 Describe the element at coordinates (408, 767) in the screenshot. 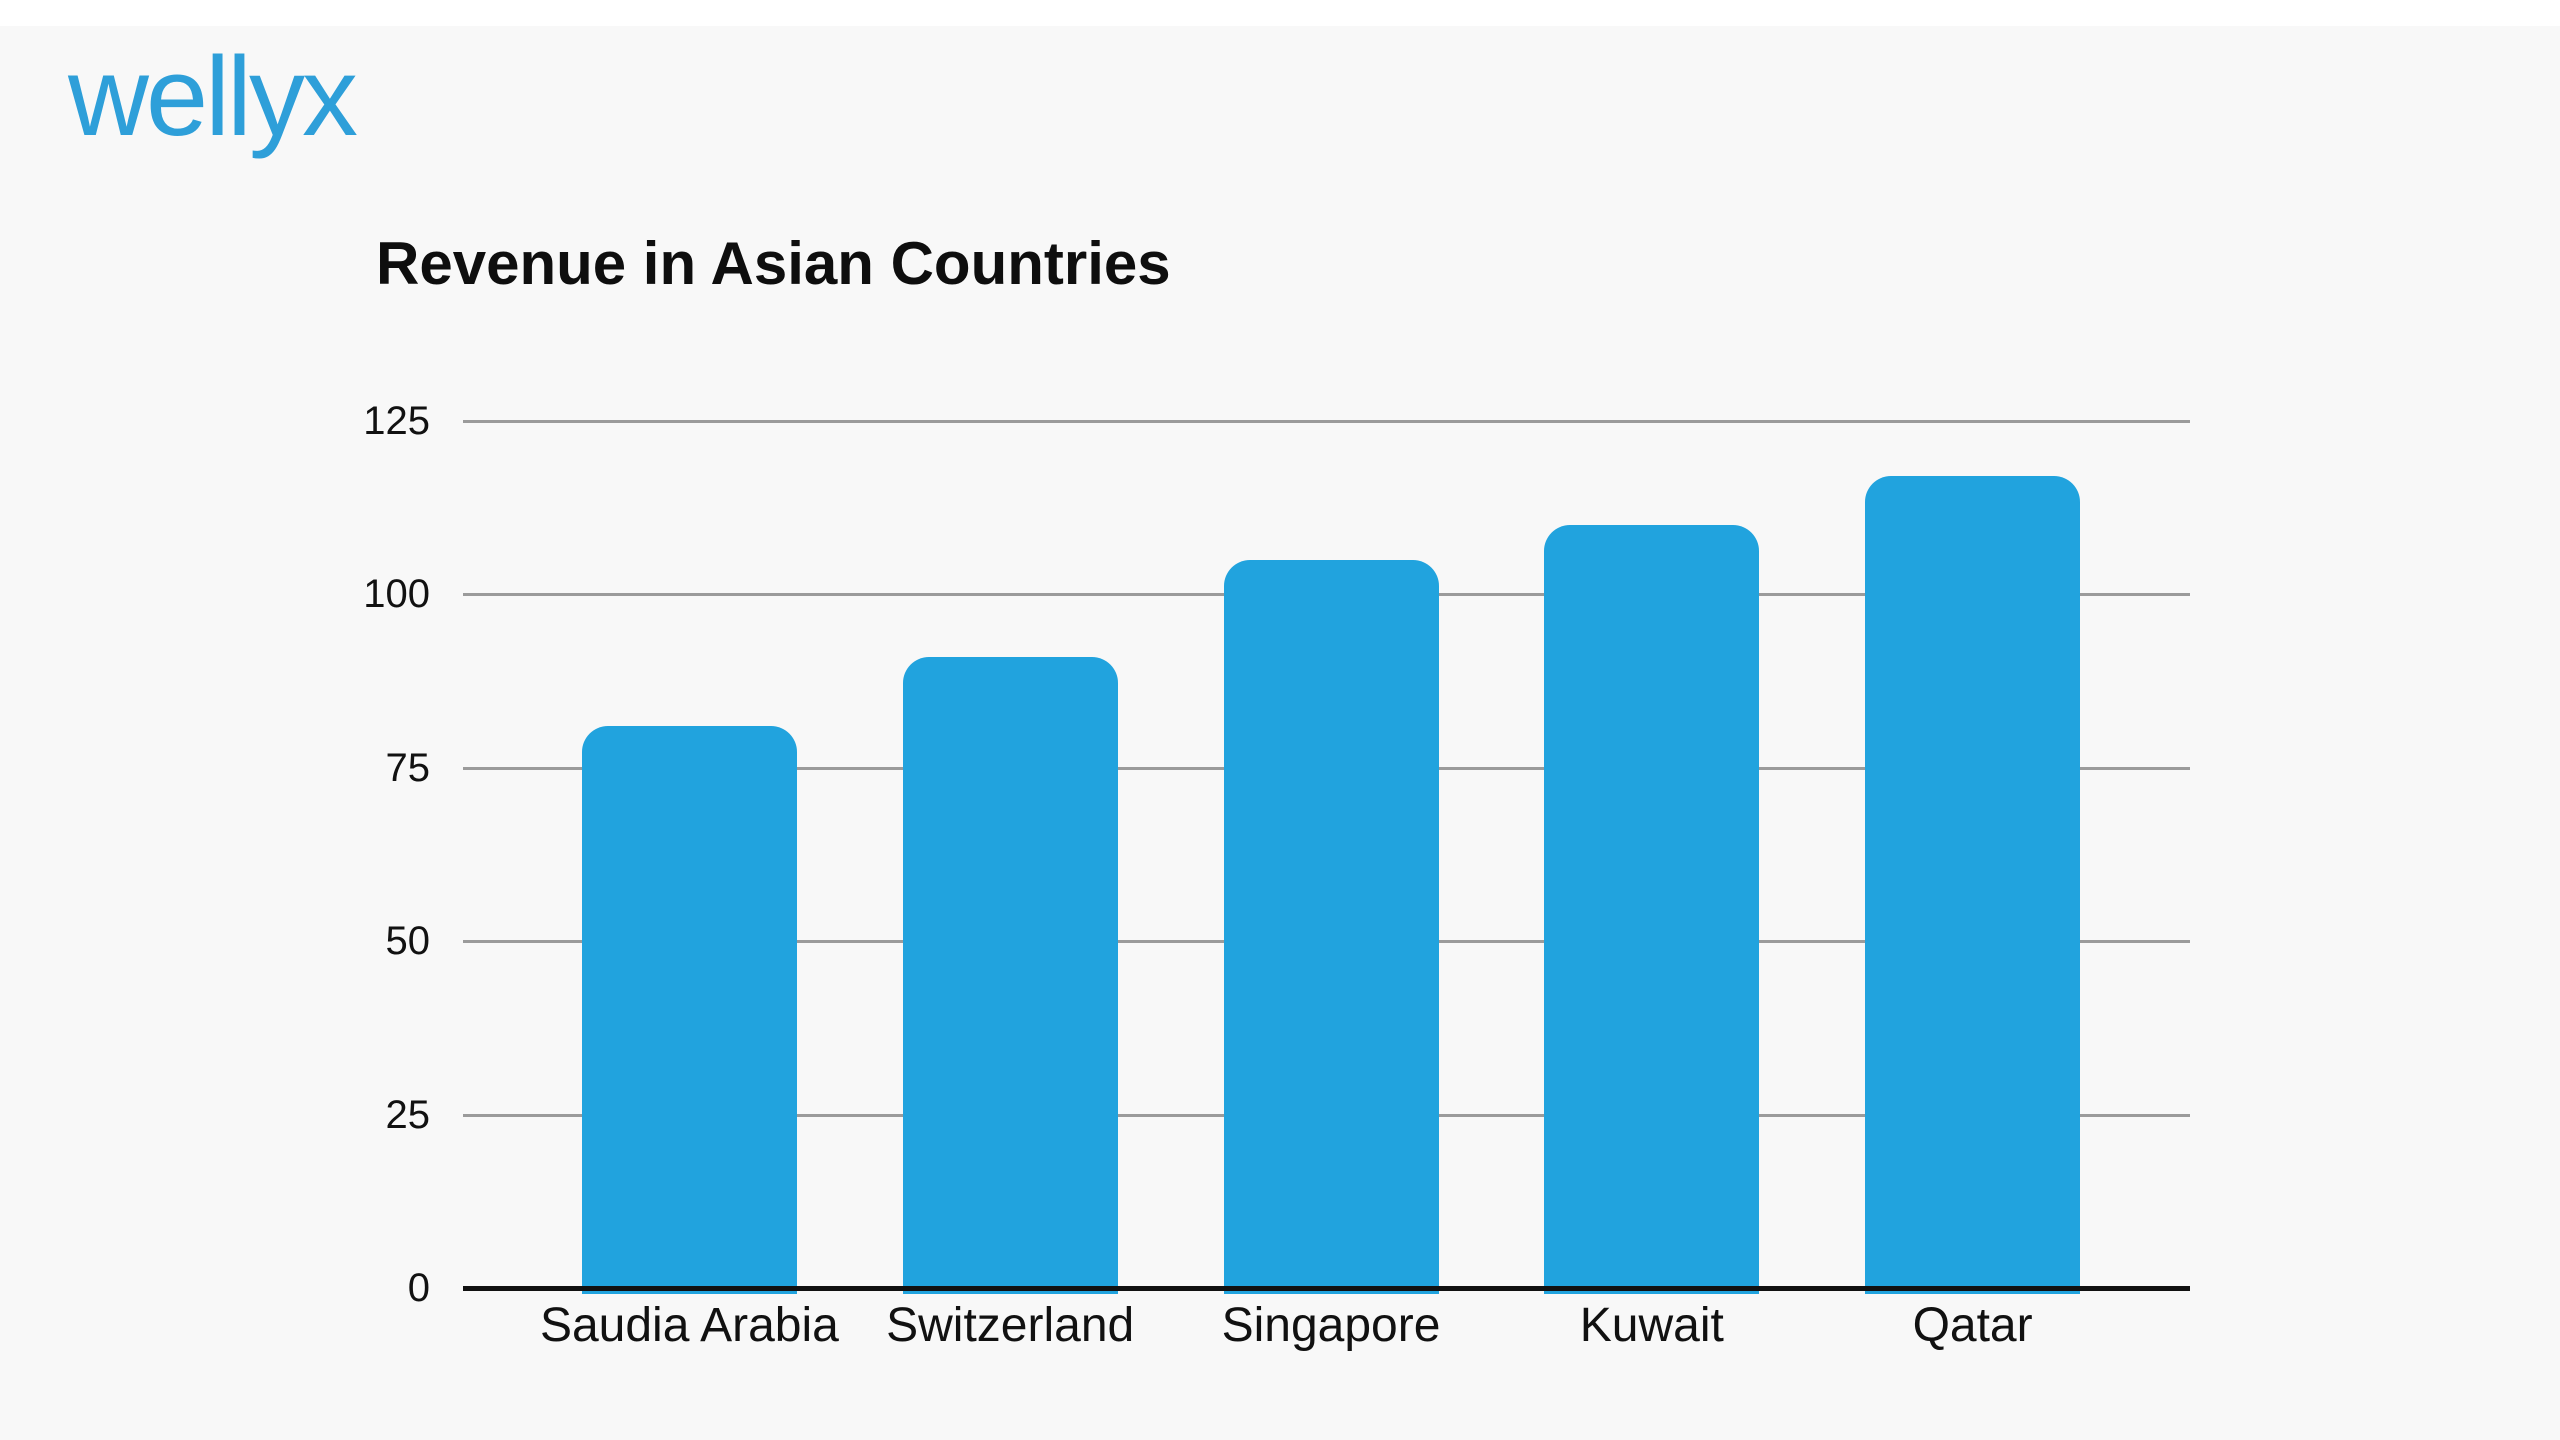

I see `y-axis-tick-label-75: 75` at that location.